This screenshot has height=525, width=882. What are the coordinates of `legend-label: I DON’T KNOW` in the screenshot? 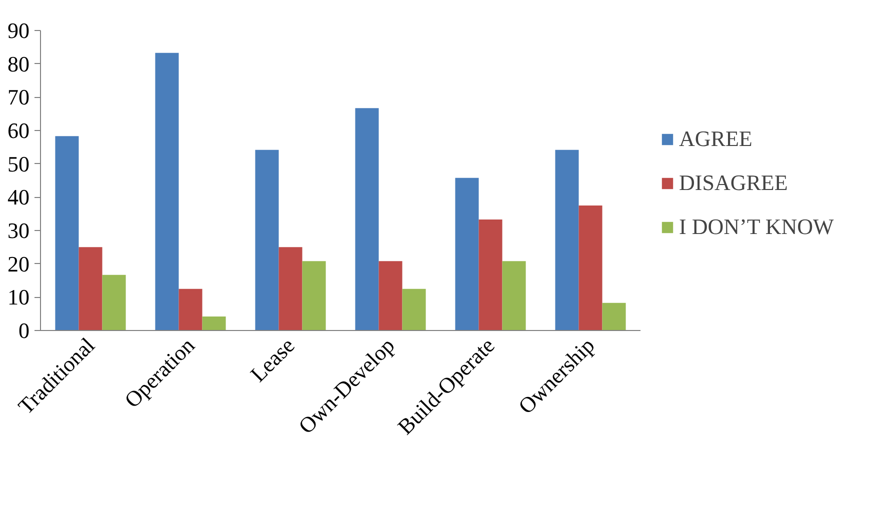 It's located at (756, 227).